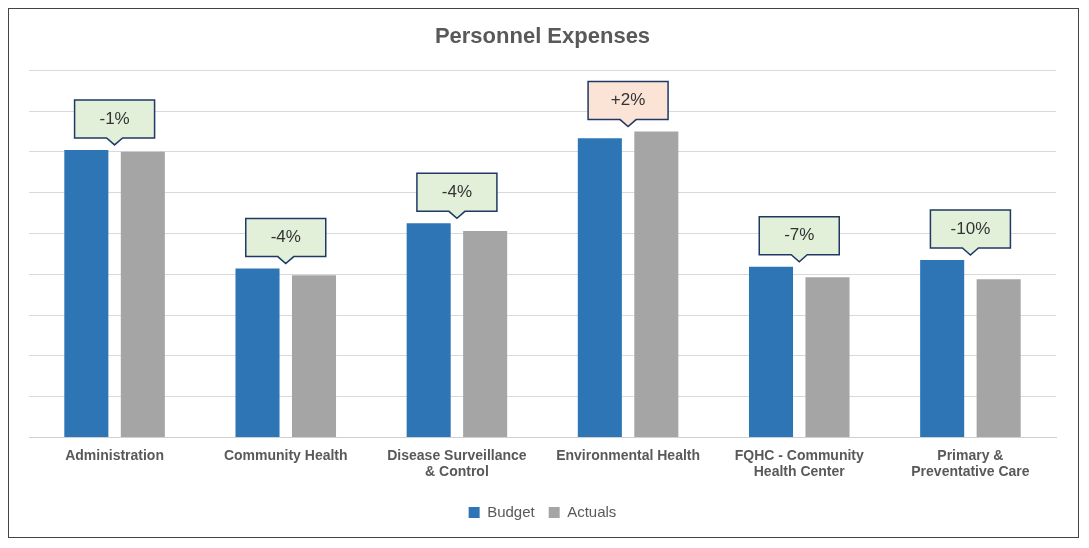 This screenshot has width=1089, height=548. I want to click on x-tick-label: Community Health, so click(285, 454).